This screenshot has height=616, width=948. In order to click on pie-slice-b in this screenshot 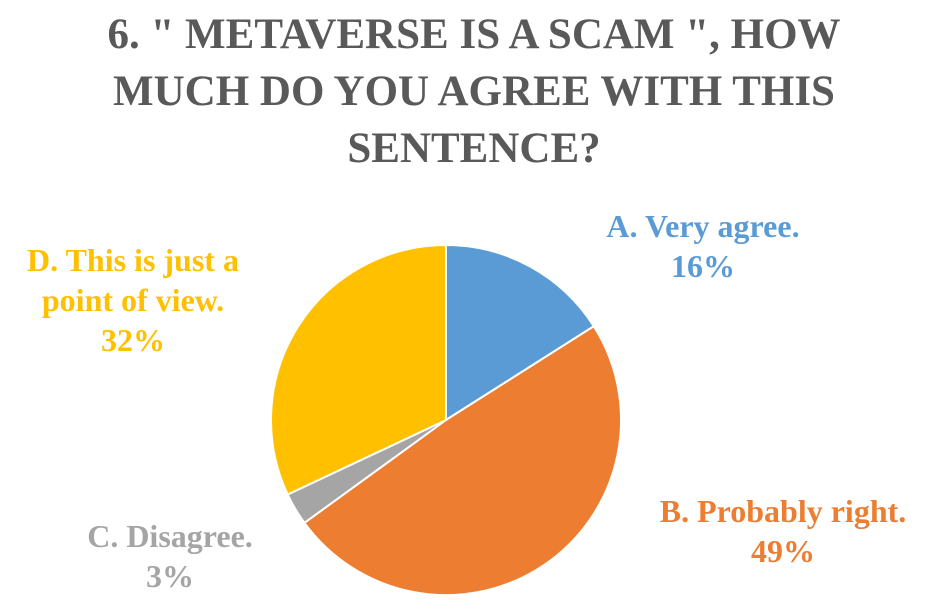, I will do `click(463, 460)`.